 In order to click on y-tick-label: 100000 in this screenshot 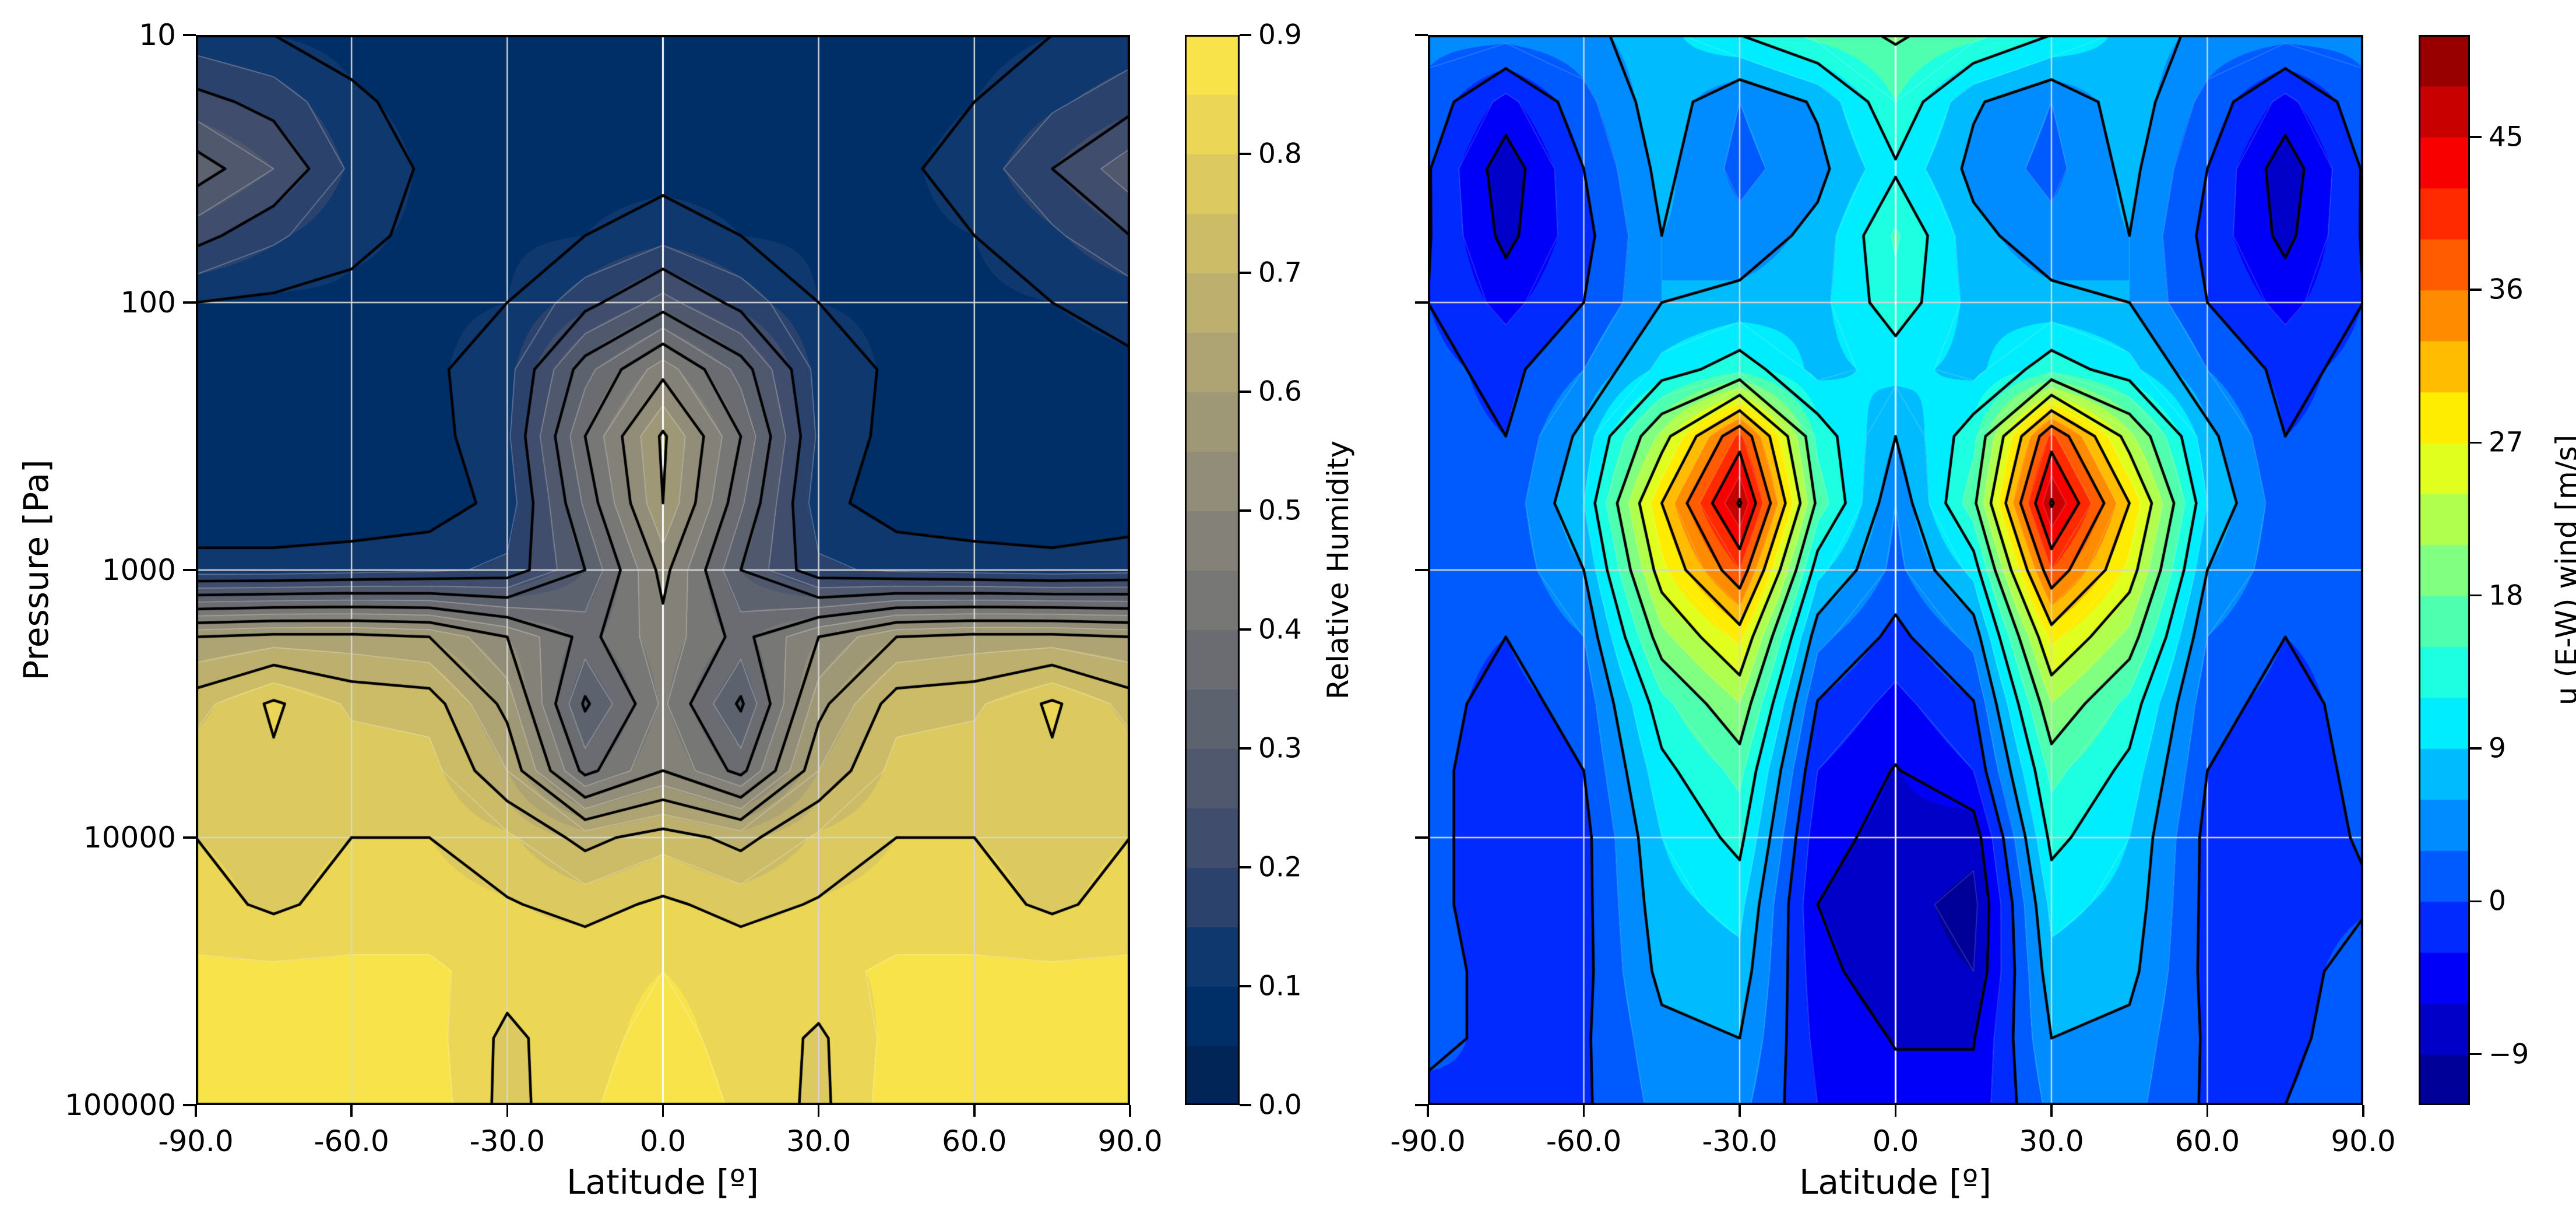, I will do `click(121, 1105)`.